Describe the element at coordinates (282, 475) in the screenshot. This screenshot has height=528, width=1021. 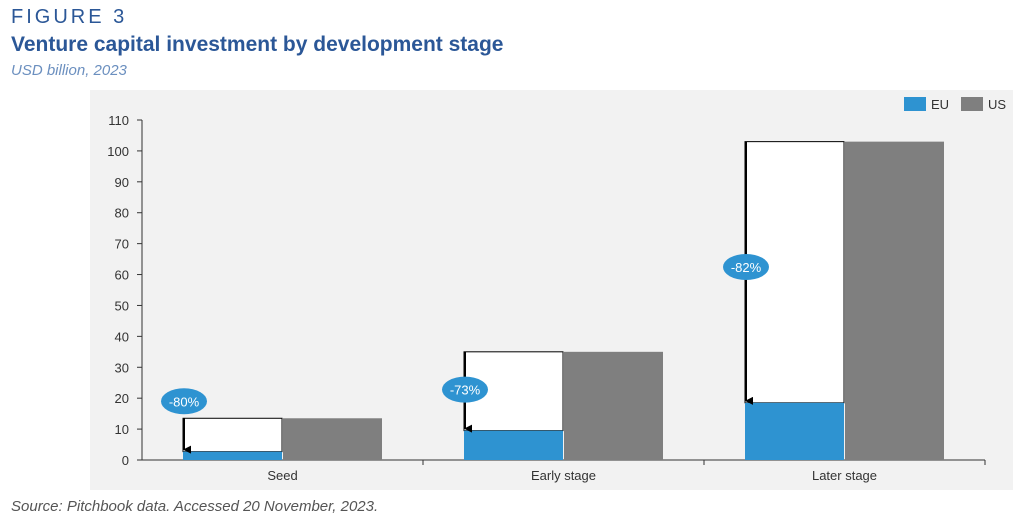
I see `x-tick-label: Seed` at that location.